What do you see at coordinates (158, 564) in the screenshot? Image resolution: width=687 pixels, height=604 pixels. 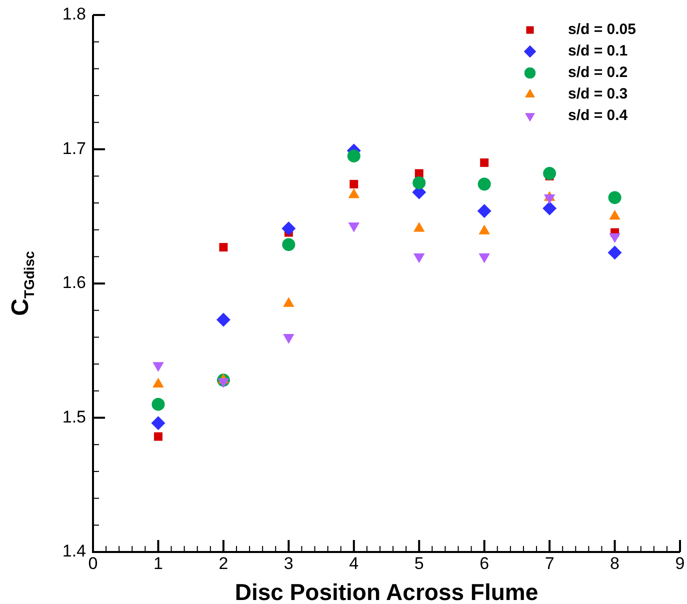 I see `x-tick-label: 1` at bounding box center [158, 564].